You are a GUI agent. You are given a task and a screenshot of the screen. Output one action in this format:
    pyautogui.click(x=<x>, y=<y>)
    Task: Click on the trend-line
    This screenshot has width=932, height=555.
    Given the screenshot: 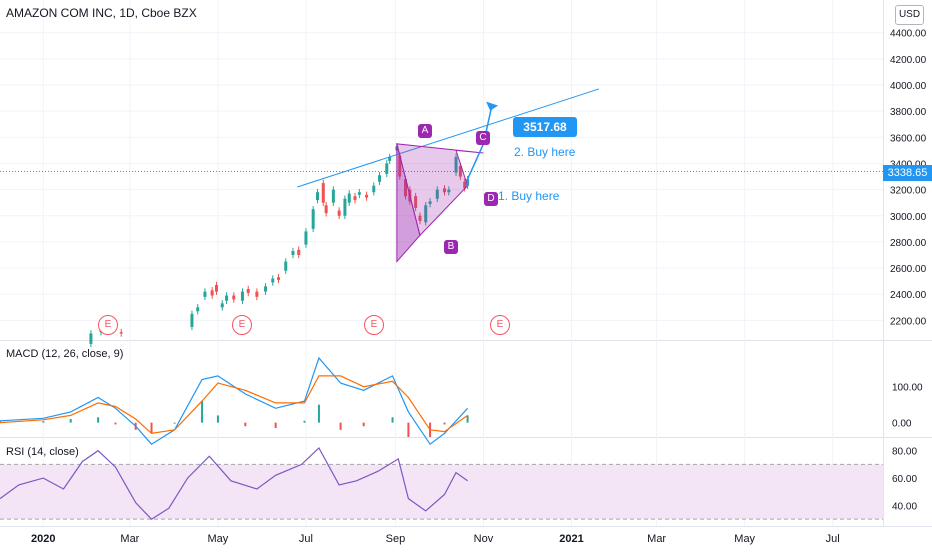 What is the action you would take?
    pyautogui.click(x=448, y=138)
    